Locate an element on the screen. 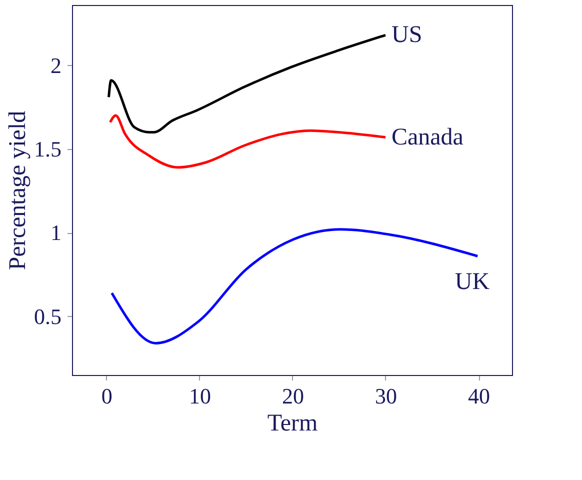 The height and width of the screenshot is (480, 582). x-tick-label: 30 is located at coordinates (385, 396).